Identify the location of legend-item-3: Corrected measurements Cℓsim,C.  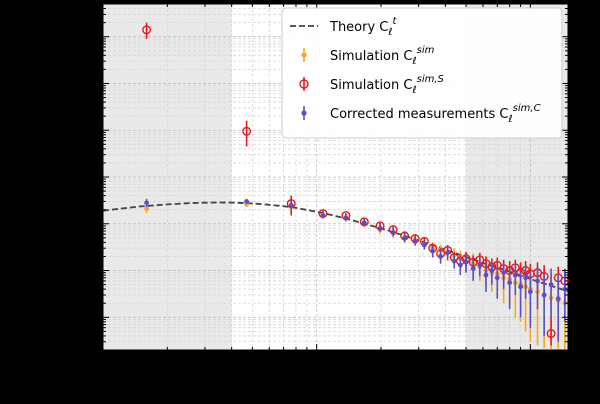
(421, 114).